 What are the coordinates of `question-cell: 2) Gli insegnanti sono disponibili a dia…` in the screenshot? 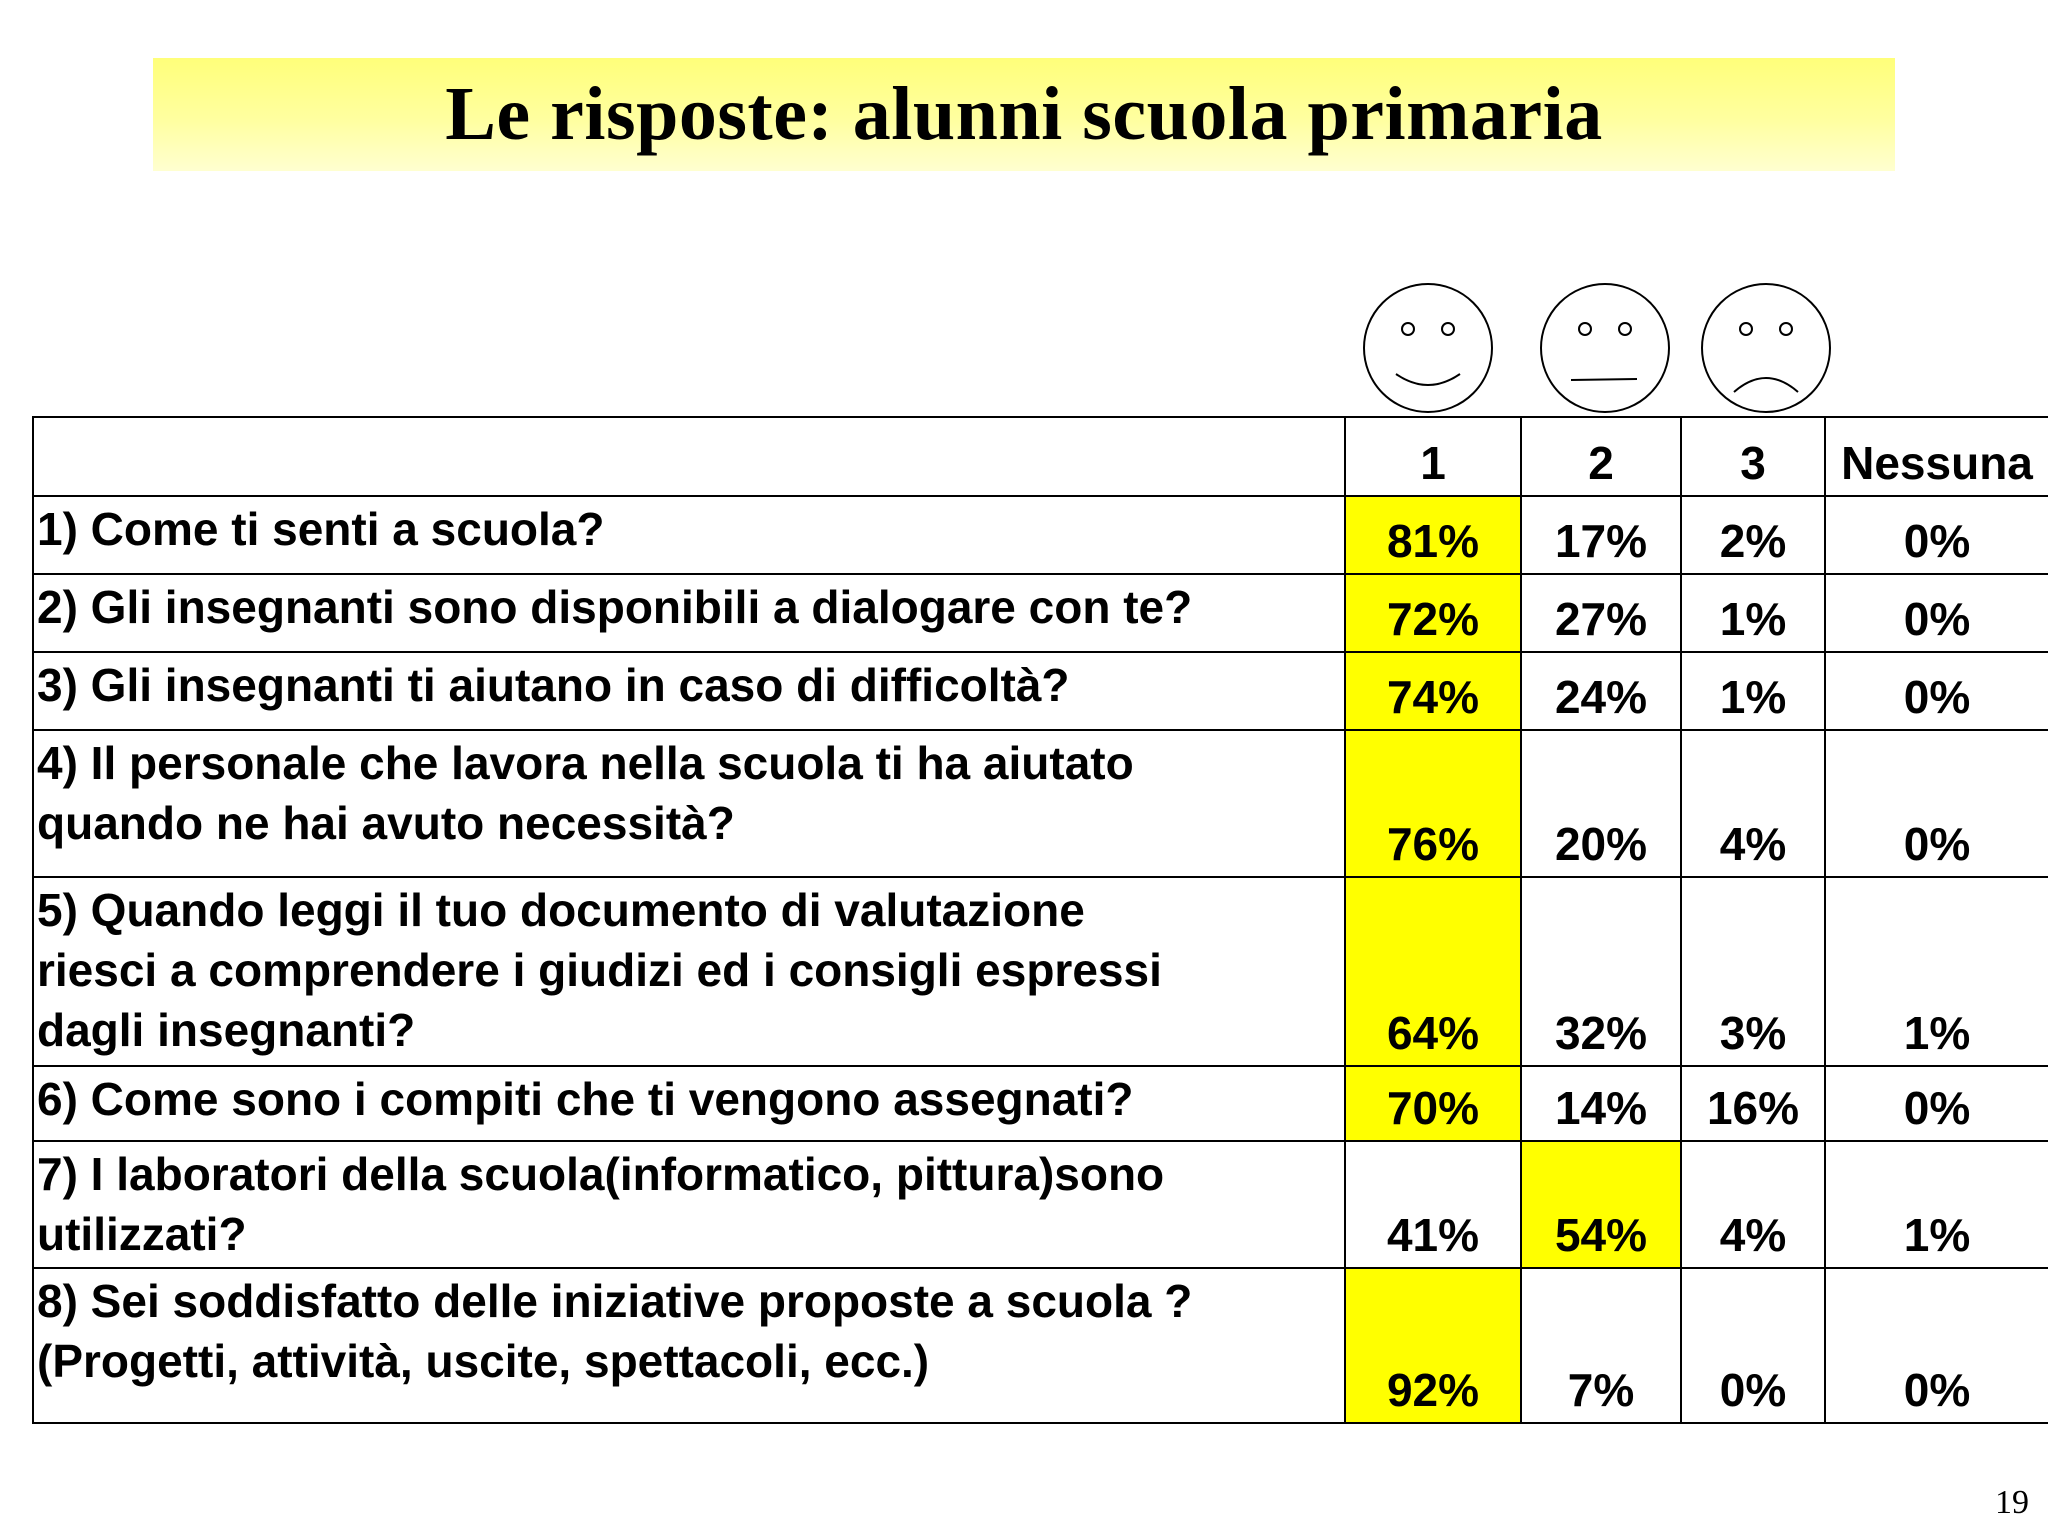 It's located at (689, 613).